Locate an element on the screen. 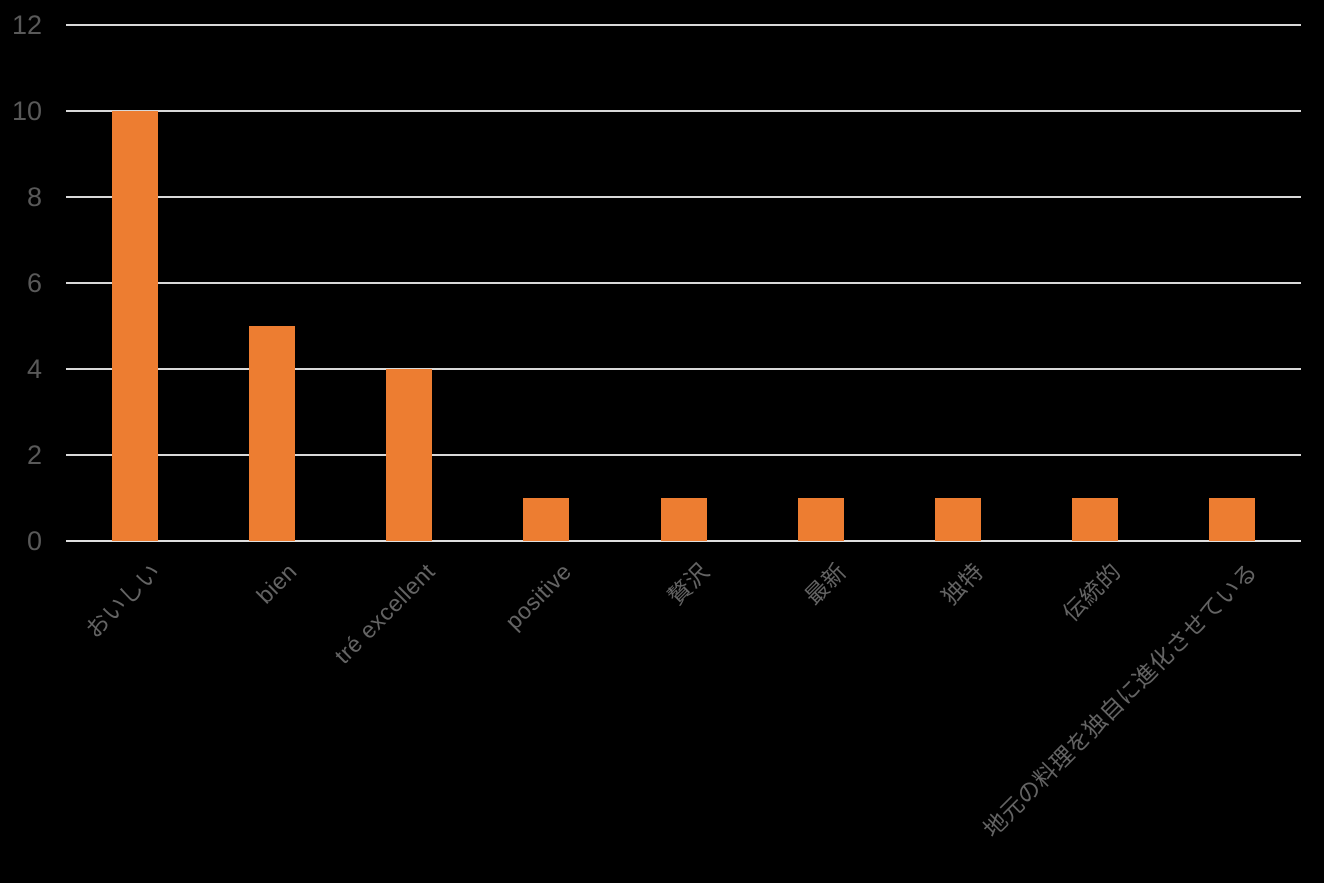  y-tick-label-10: 10 is located at coordinates (26, 111).